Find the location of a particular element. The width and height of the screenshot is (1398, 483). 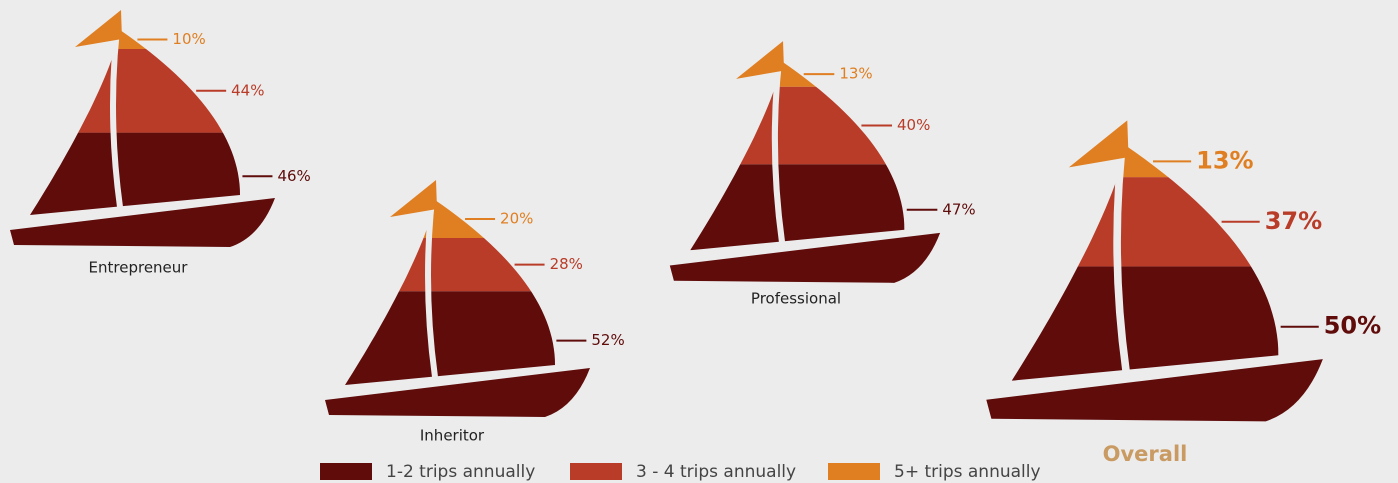

value-label: 50% is located at coordinates (1352, 326).